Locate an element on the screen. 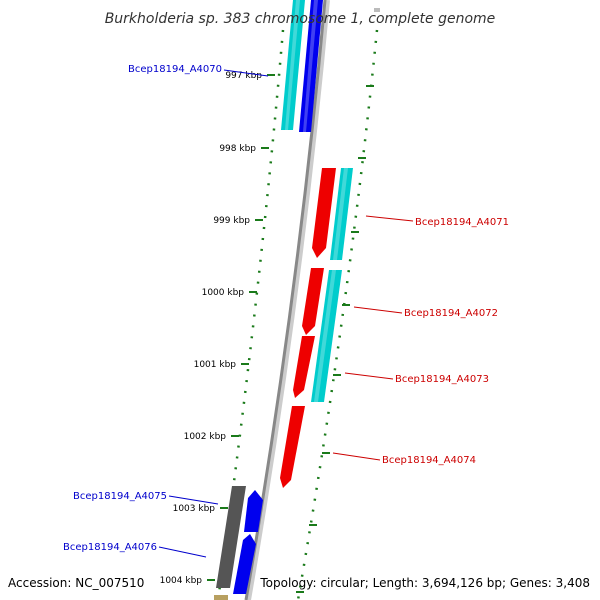 This screenshot has height=600, width=600. gene-label: Bcep18194_A4076 is located at coordinates (110, 547).